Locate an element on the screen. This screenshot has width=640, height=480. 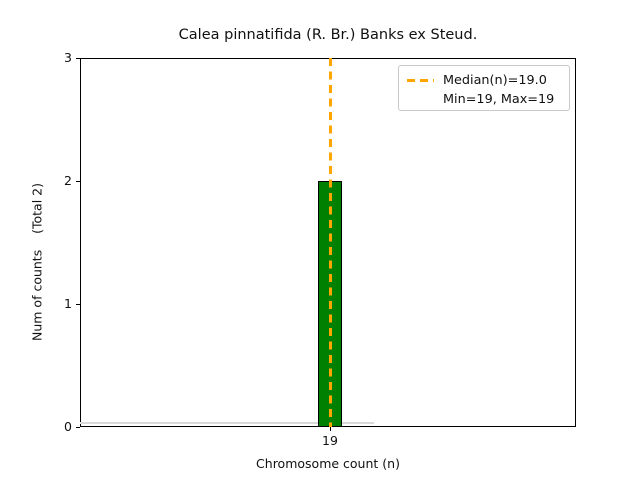
orange-dashed-line-icon is located at coordinates (420, 80).